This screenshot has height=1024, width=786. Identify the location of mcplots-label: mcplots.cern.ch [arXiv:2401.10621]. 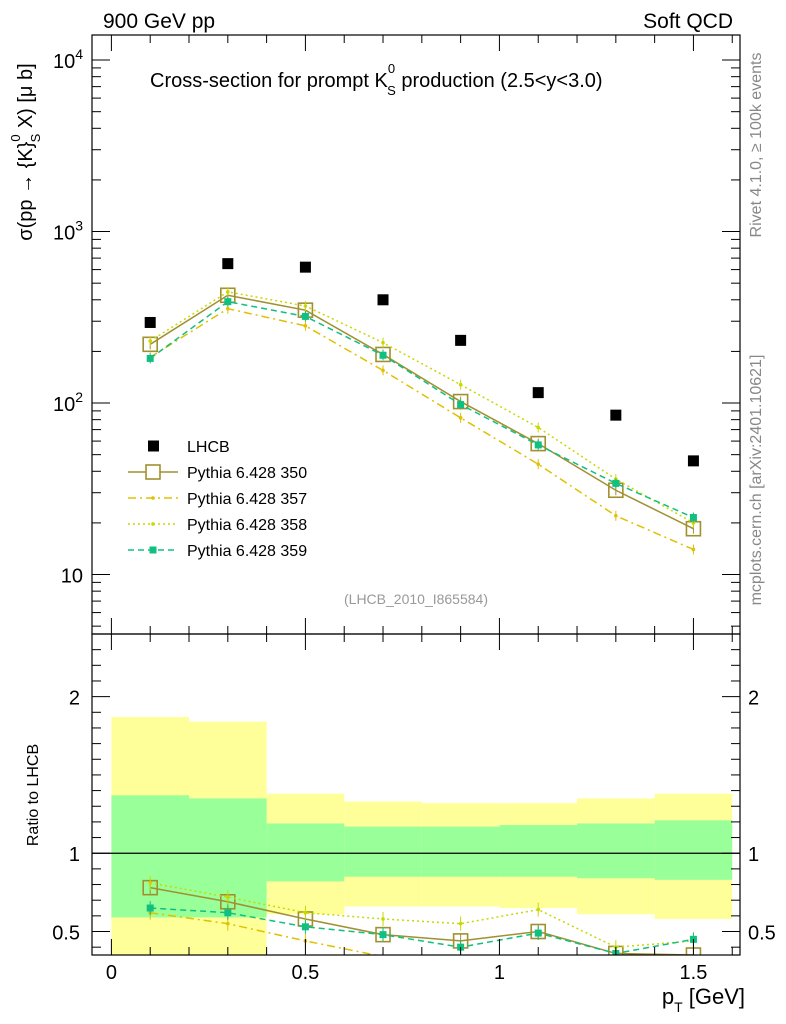
(756, 480).